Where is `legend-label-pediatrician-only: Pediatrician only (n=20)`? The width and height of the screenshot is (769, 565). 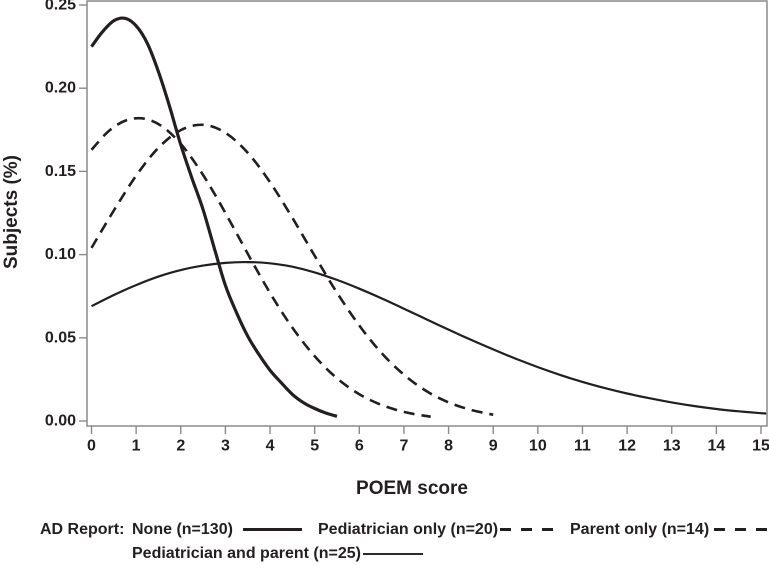 legend-label-pediatrician-only: Pediatrician only (n=20) is located at coordinates (408, 529).